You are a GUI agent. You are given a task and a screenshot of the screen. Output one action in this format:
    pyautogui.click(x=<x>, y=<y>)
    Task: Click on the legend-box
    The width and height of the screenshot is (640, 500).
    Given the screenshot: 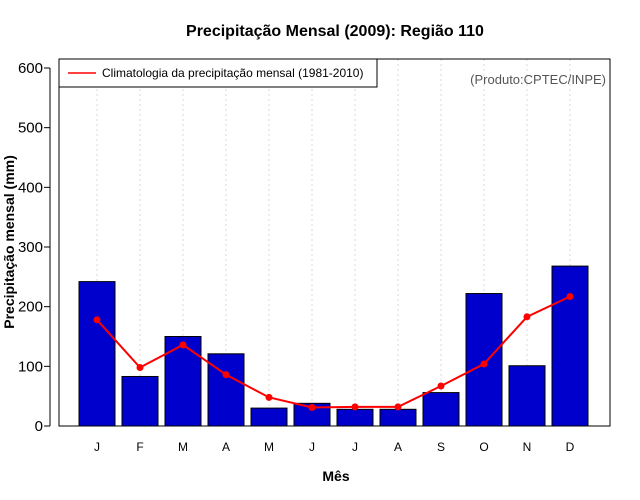 What is the action you would take?
    pyautogui.click(x=218, y=73)
    